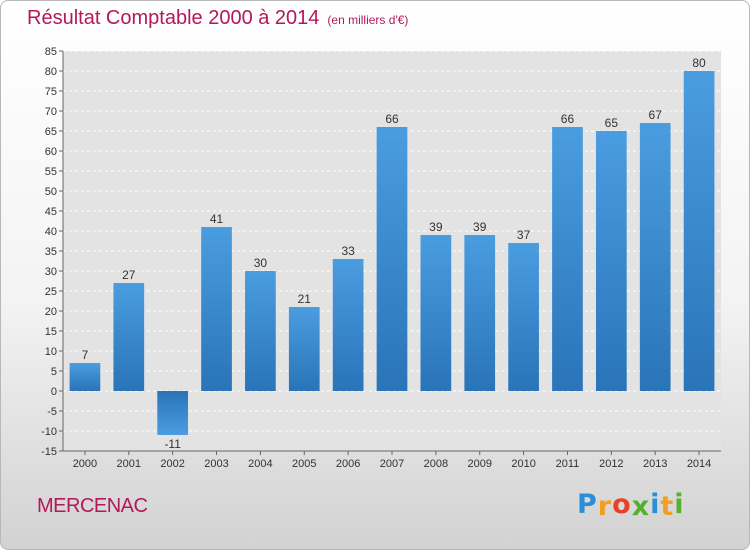 The image size is (750, 550). Describe the element at coordinates (51, 352) in the screenshot. I see `y-tick-label: 10` at that location.